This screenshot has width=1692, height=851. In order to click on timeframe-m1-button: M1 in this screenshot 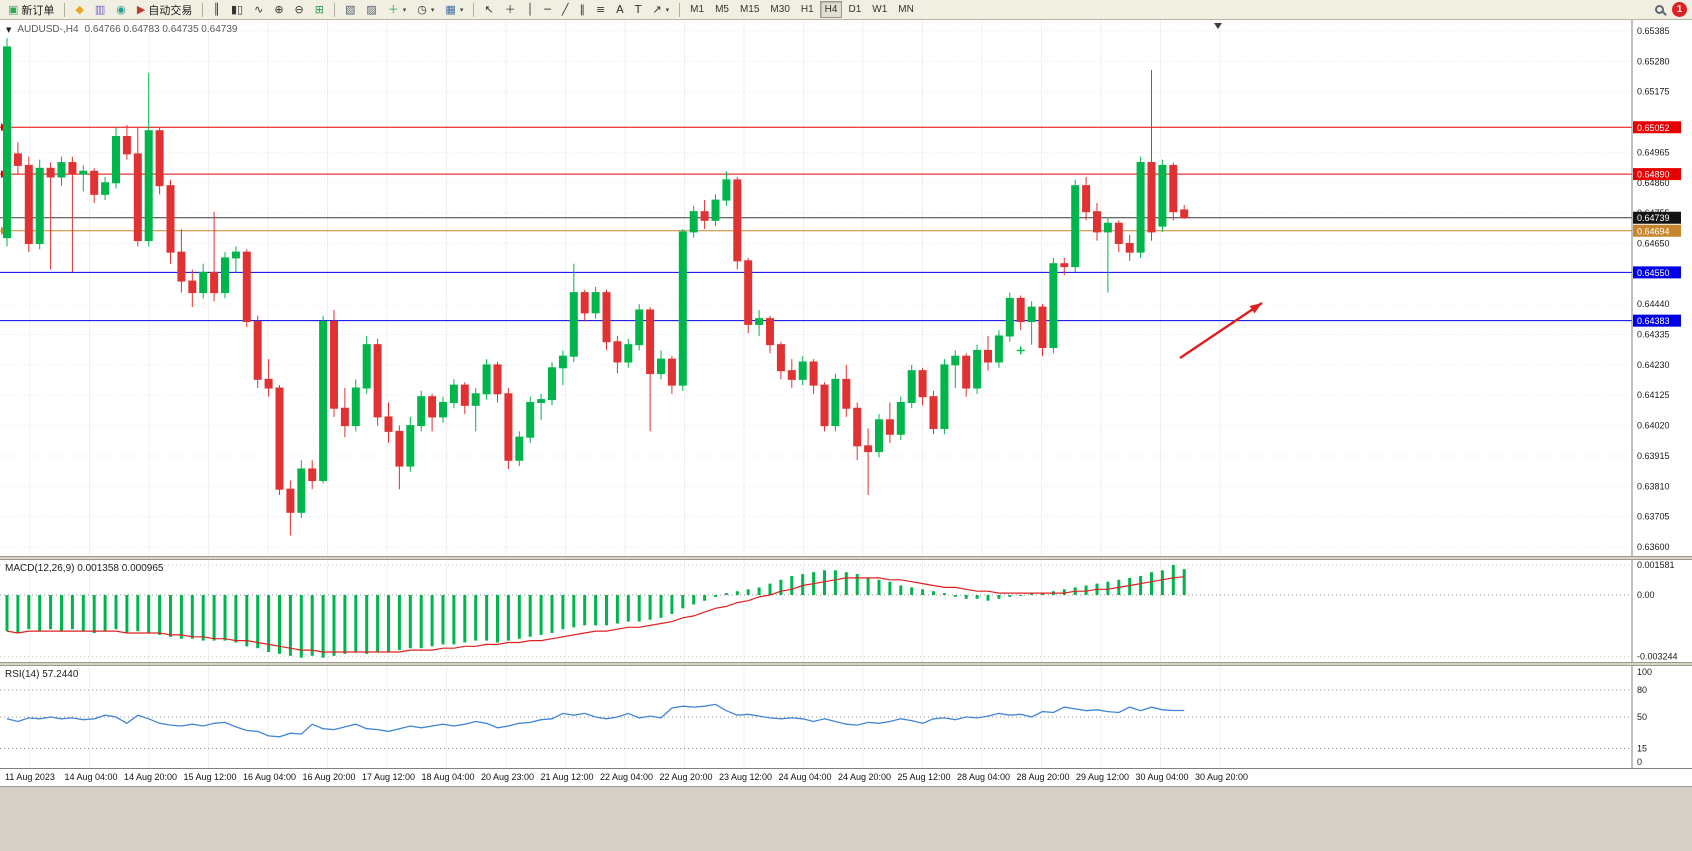, I will do `click(697, 9)`.